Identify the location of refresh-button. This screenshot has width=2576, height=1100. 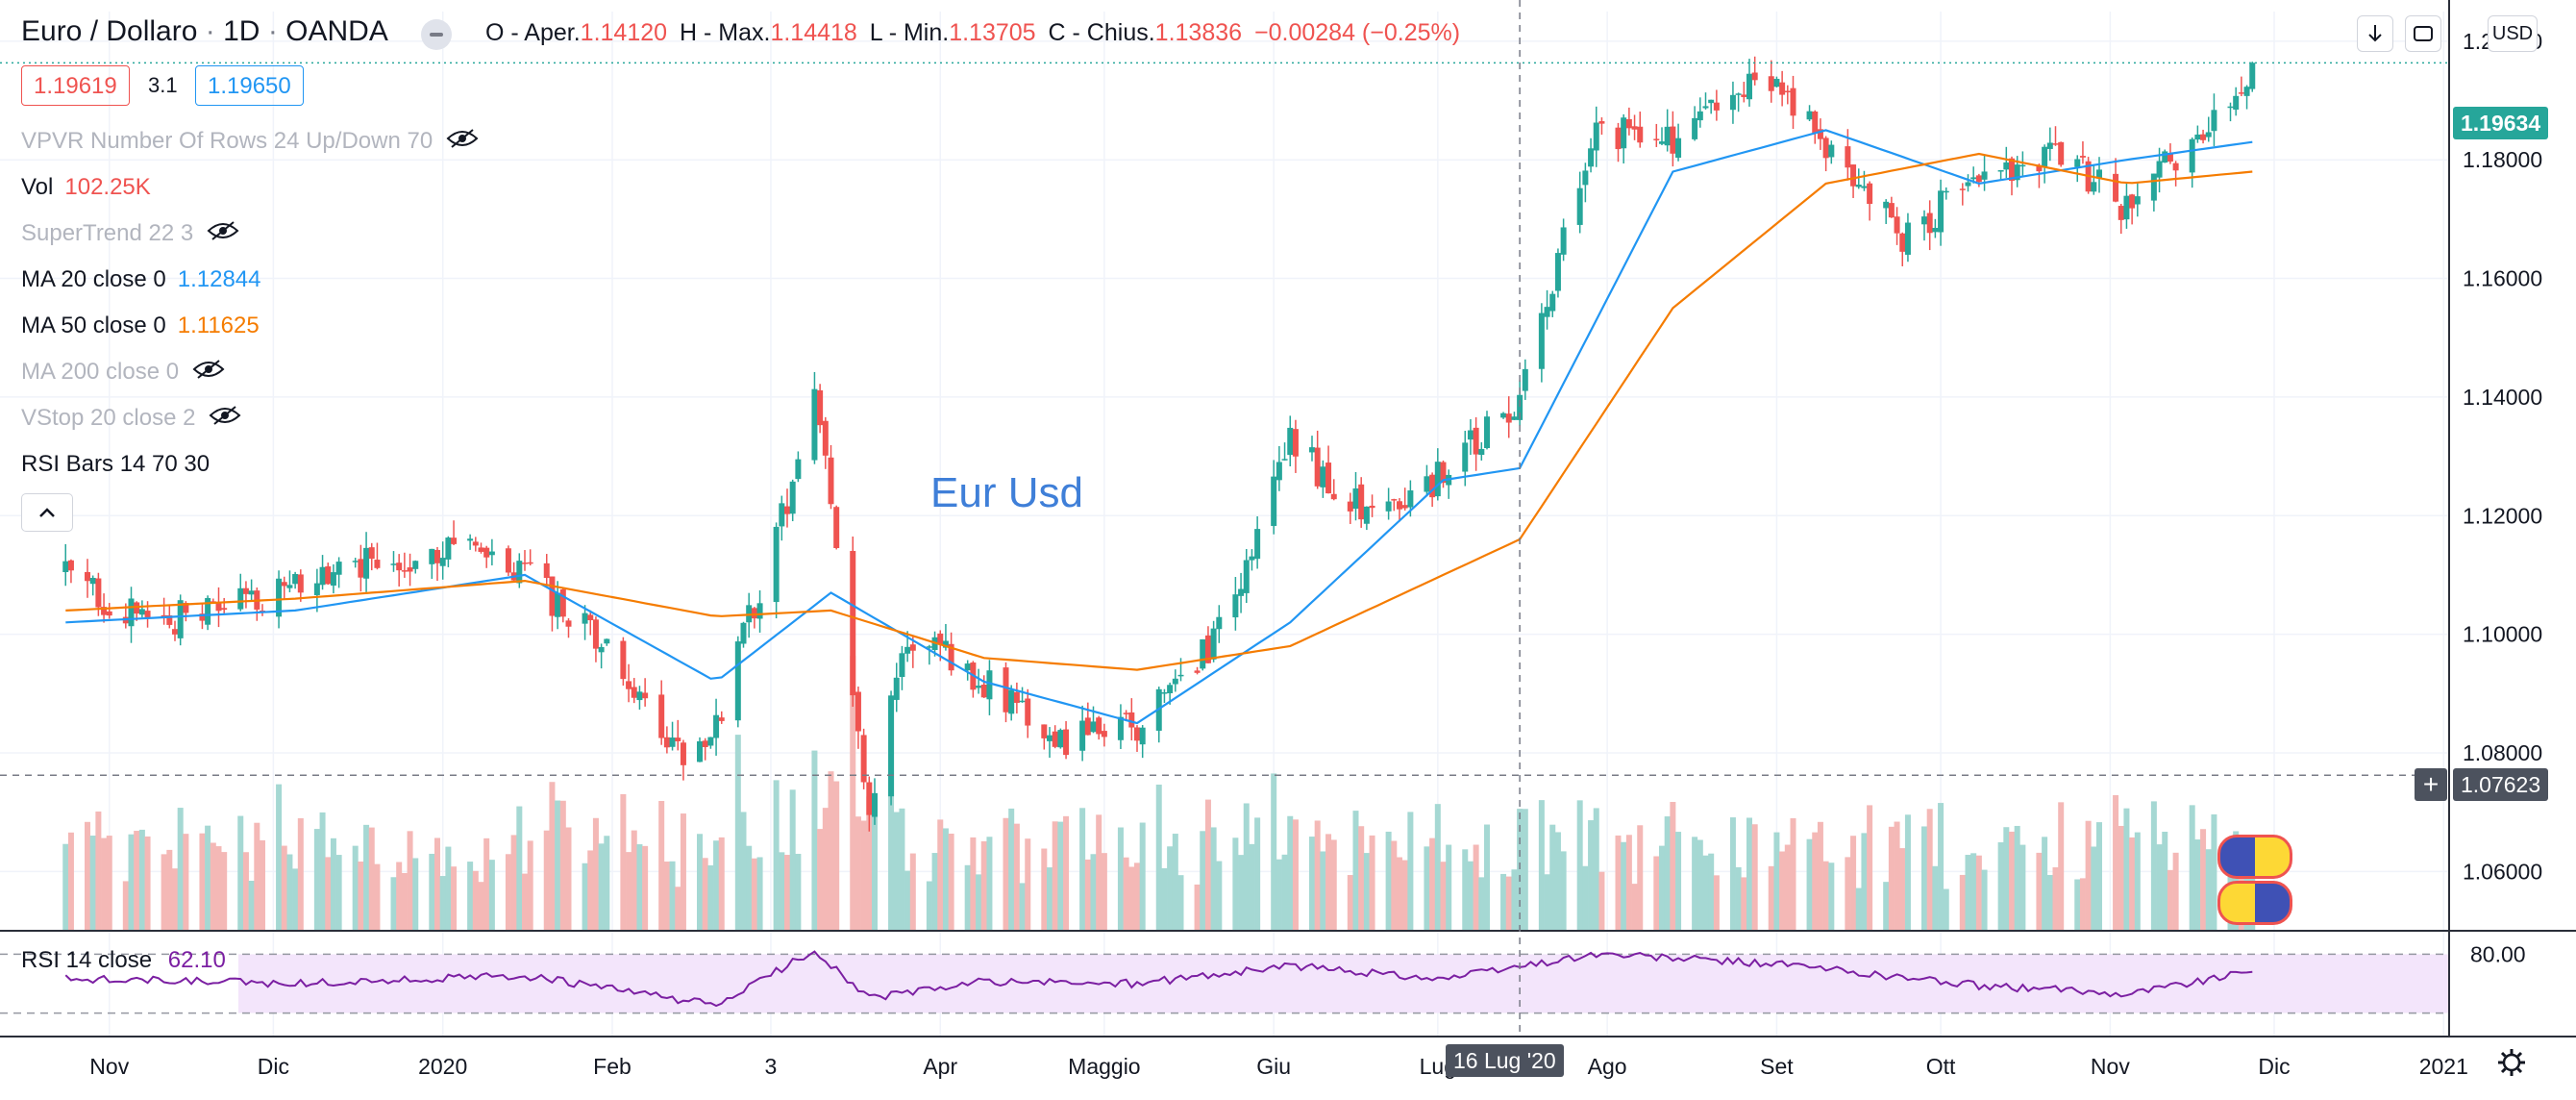
(2423, 34).